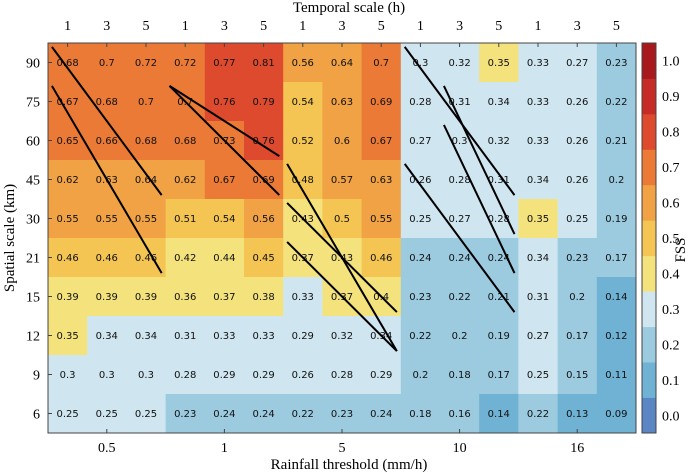 This screenshot has width=700, height=473. I want to click on cell-value-label: 0.23, so click(616, 63).